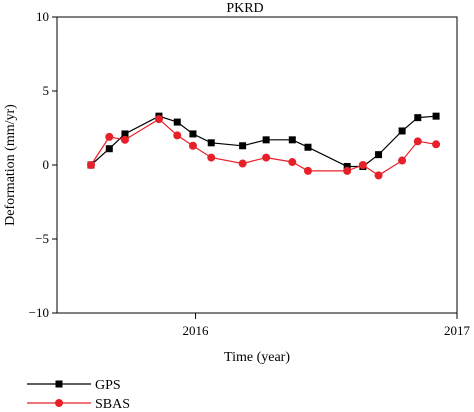 The width and height of the screenshot is (474, 412). I want to click on chart-title: PKRD, so click(244, 8).